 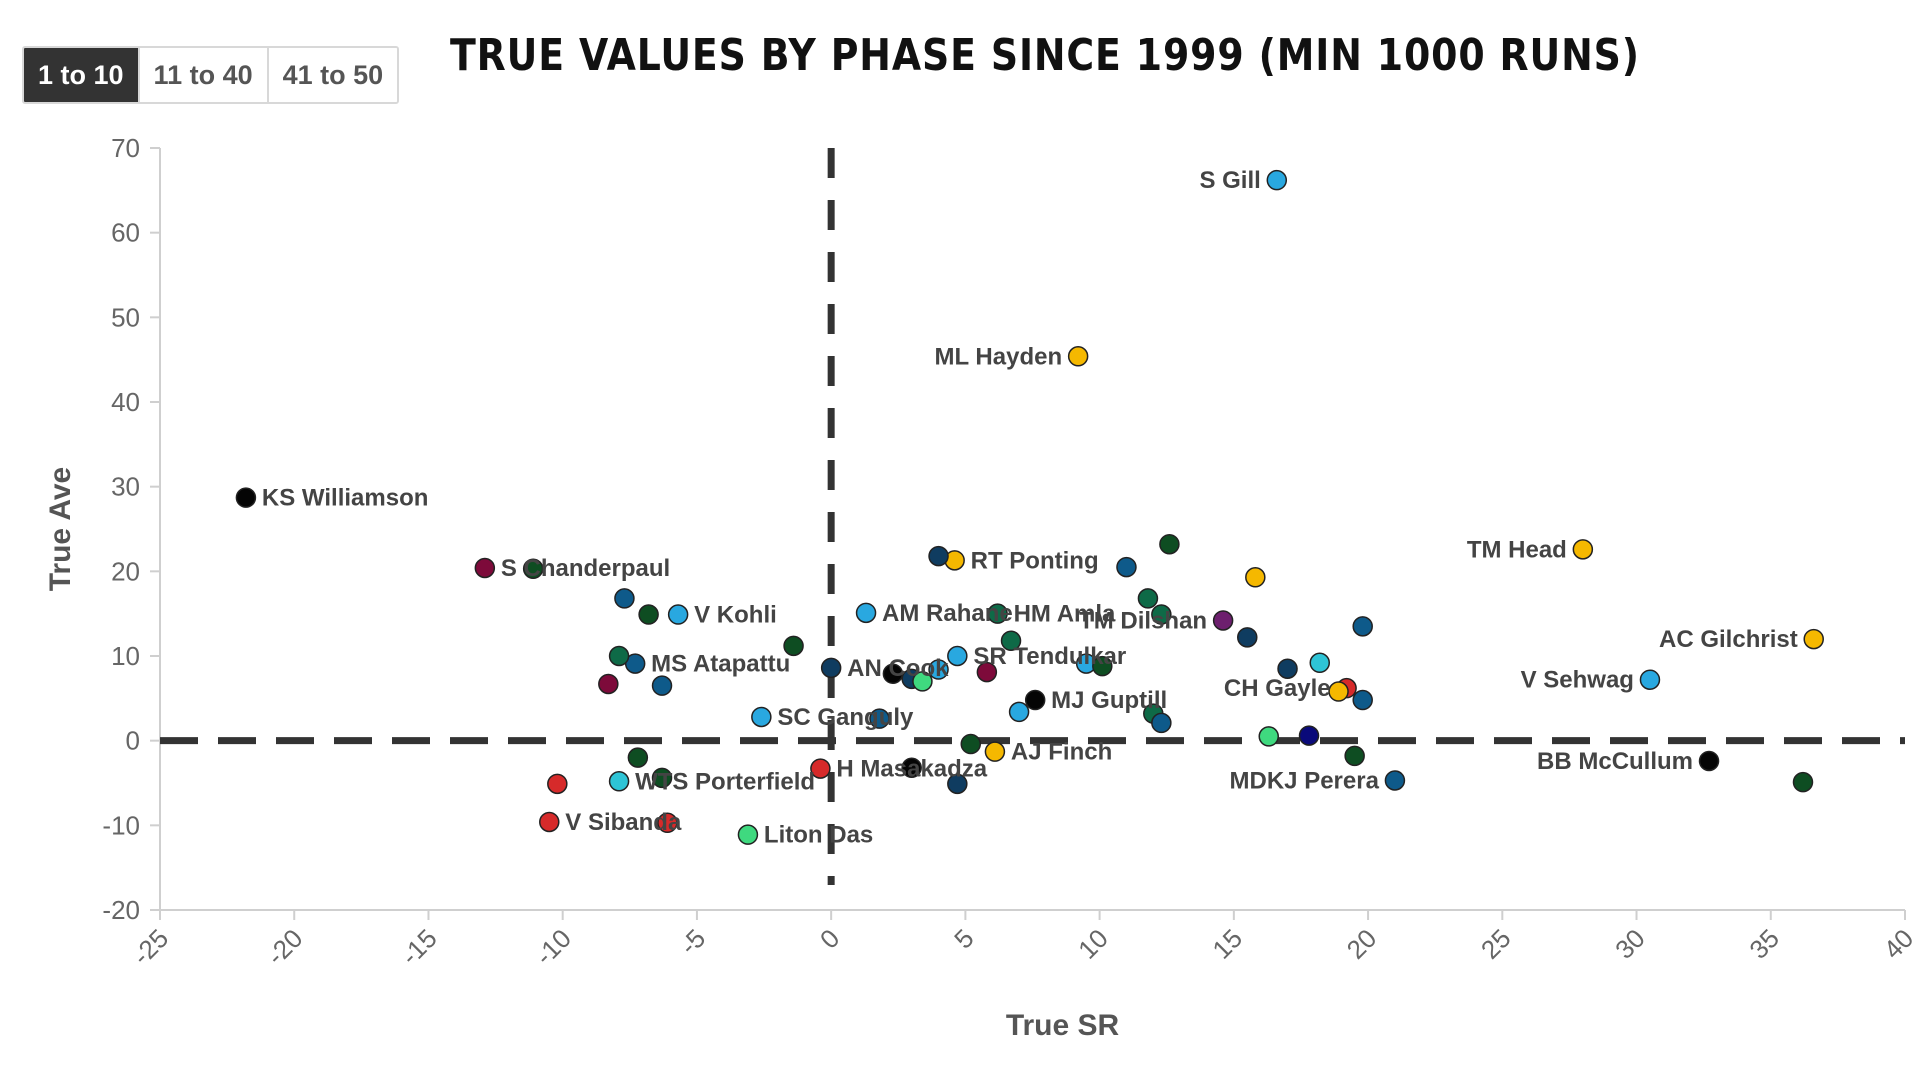 I want to click on point-label: AN Cook, so click(x=898, y=668).